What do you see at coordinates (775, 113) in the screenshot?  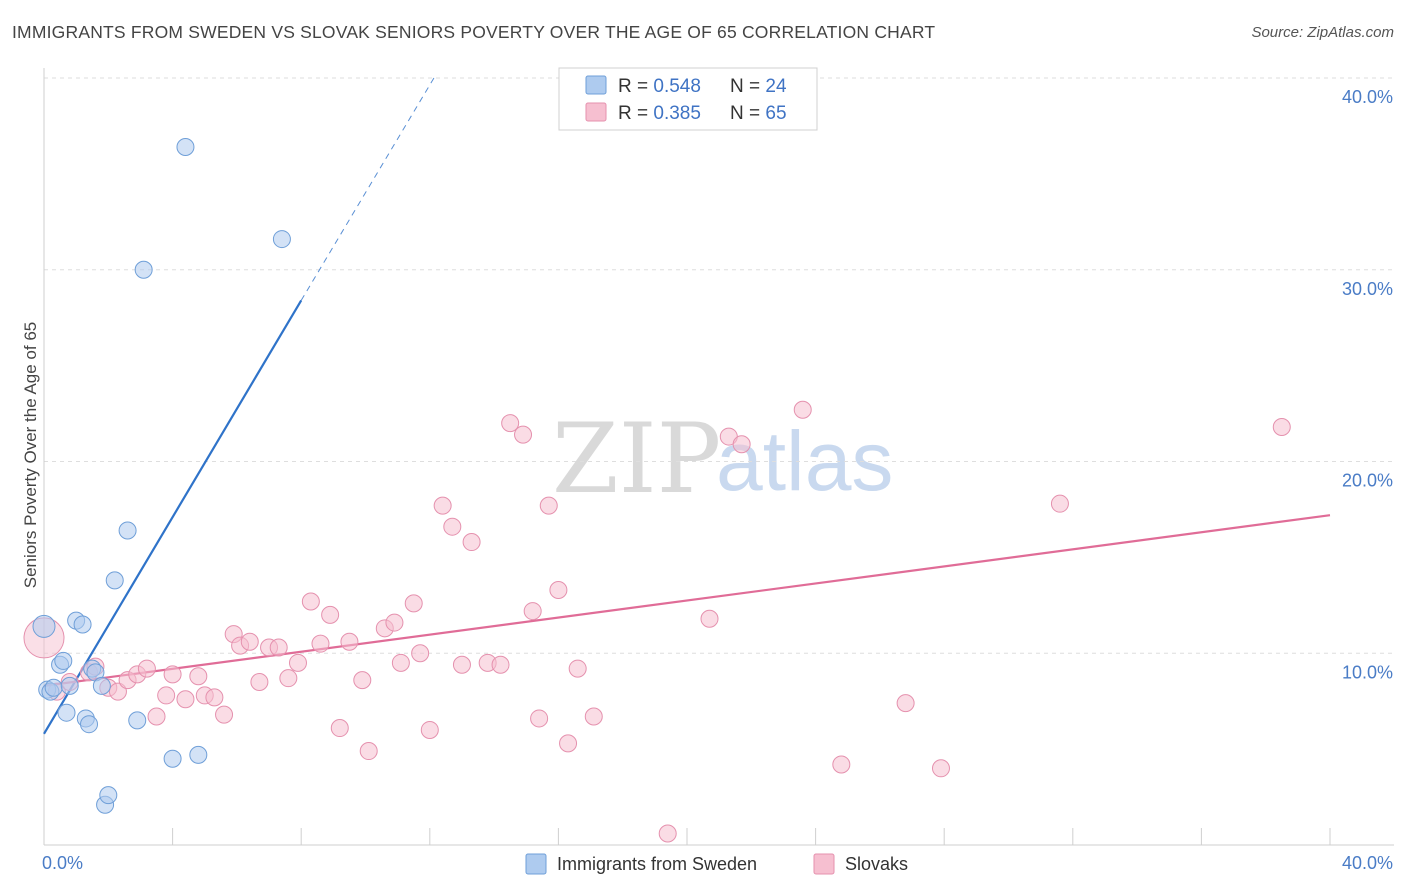 I see `legend-n-value-2: 65` at bounding box center [775, 113].